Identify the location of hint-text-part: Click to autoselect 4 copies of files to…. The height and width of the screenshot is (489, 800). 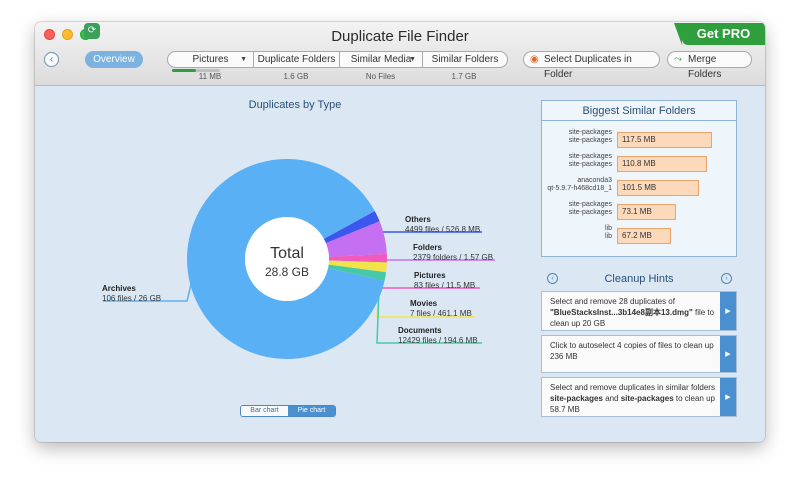
(632, 351).